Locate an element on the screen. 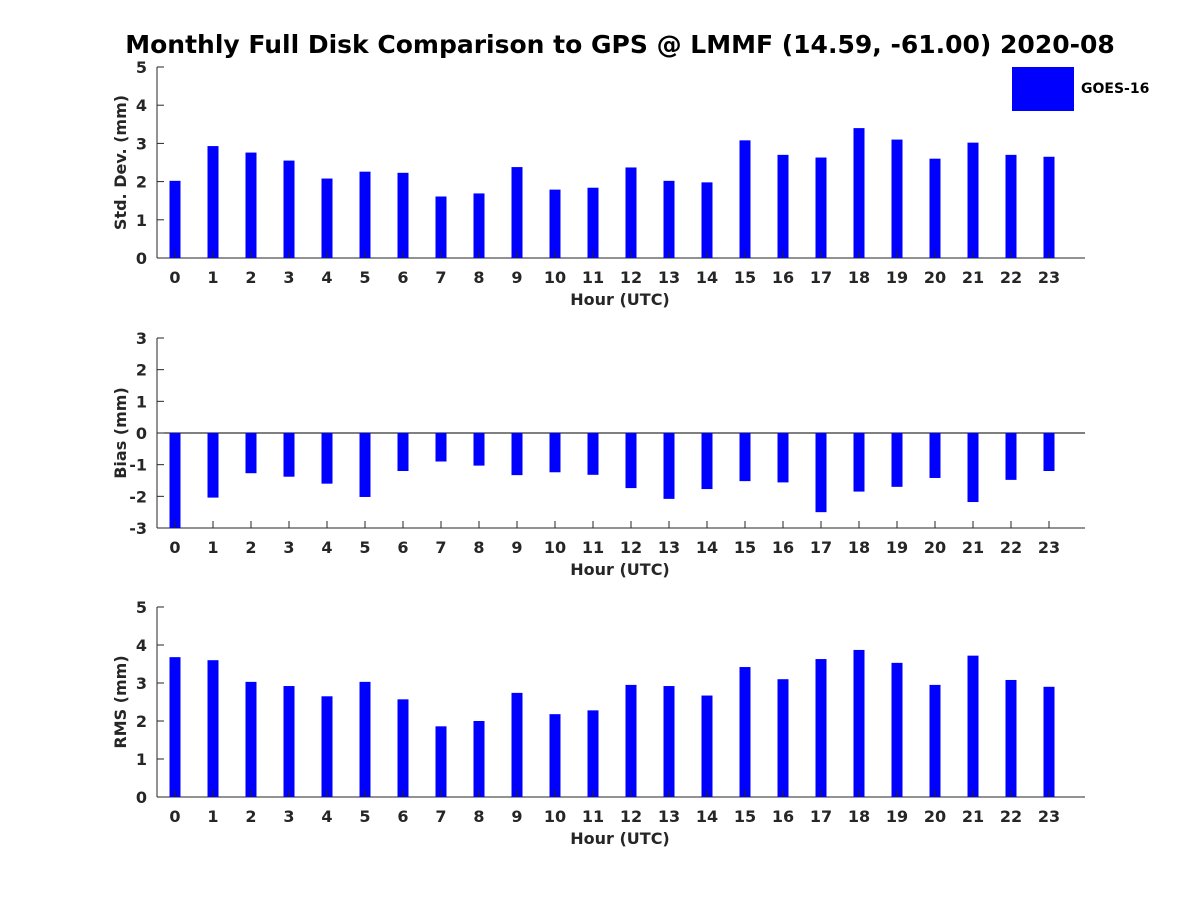  panel2-xtick-label: 4 is located at coordinates (326, 547).